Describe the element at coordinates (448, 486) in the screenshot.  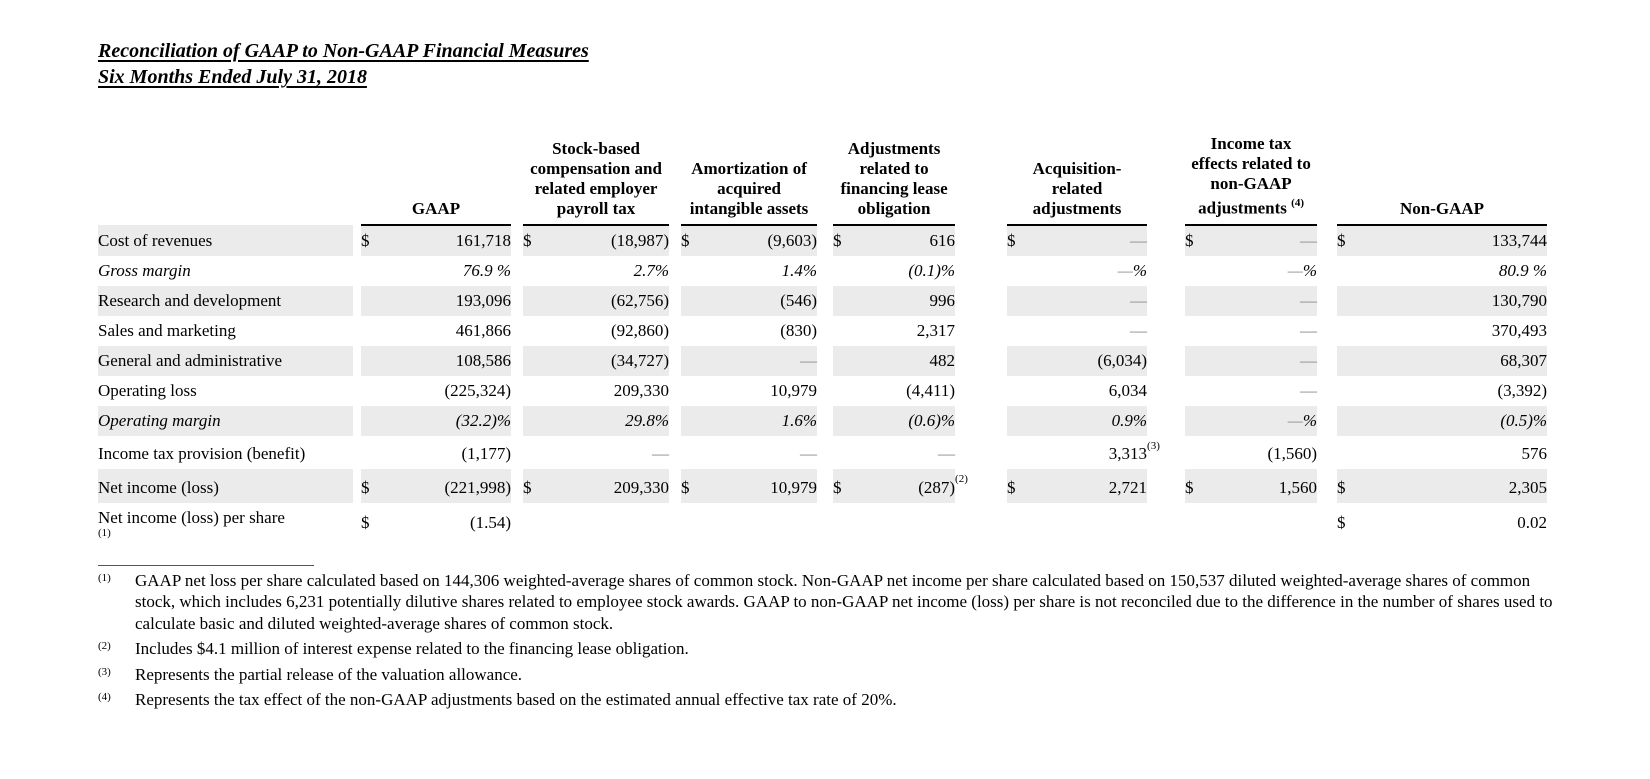
I see `value-gaap: (221,998)` at that location.